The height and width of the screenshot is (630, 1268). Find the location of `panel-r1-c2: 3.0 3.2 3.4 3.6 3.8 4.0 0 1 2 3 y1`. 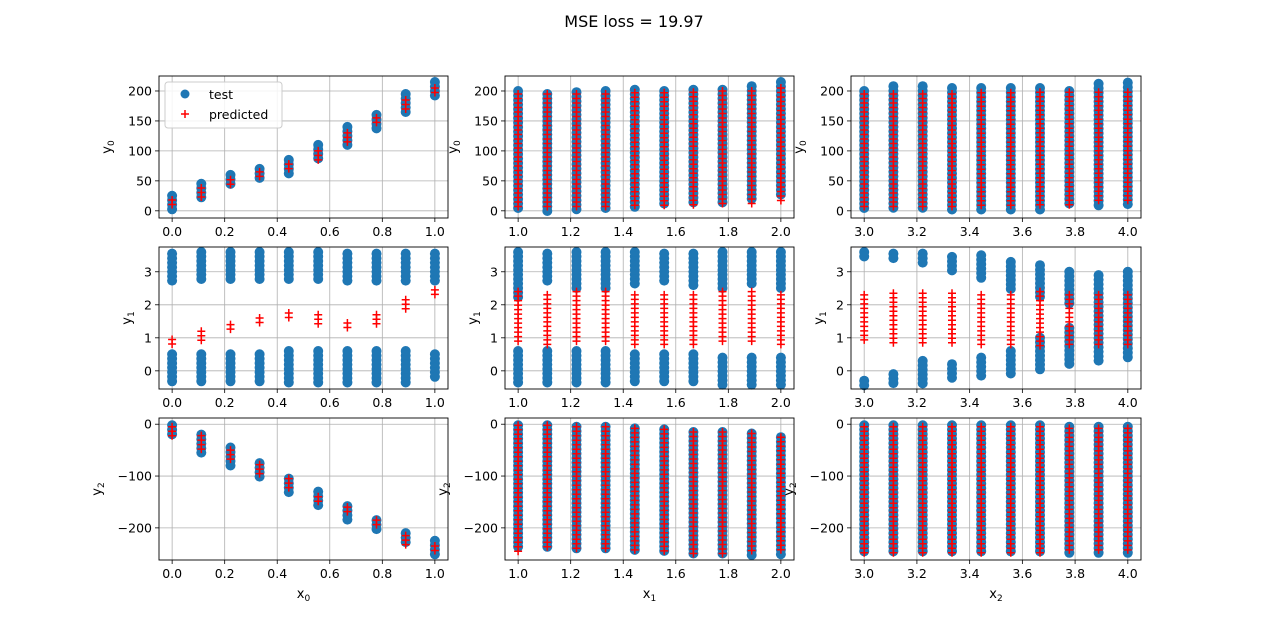

panel-r1-c2: 3.0 3.2 3.4 3.6 3.8 4.0 0 1 2 3 y1 is located at coordinates (977, 328).